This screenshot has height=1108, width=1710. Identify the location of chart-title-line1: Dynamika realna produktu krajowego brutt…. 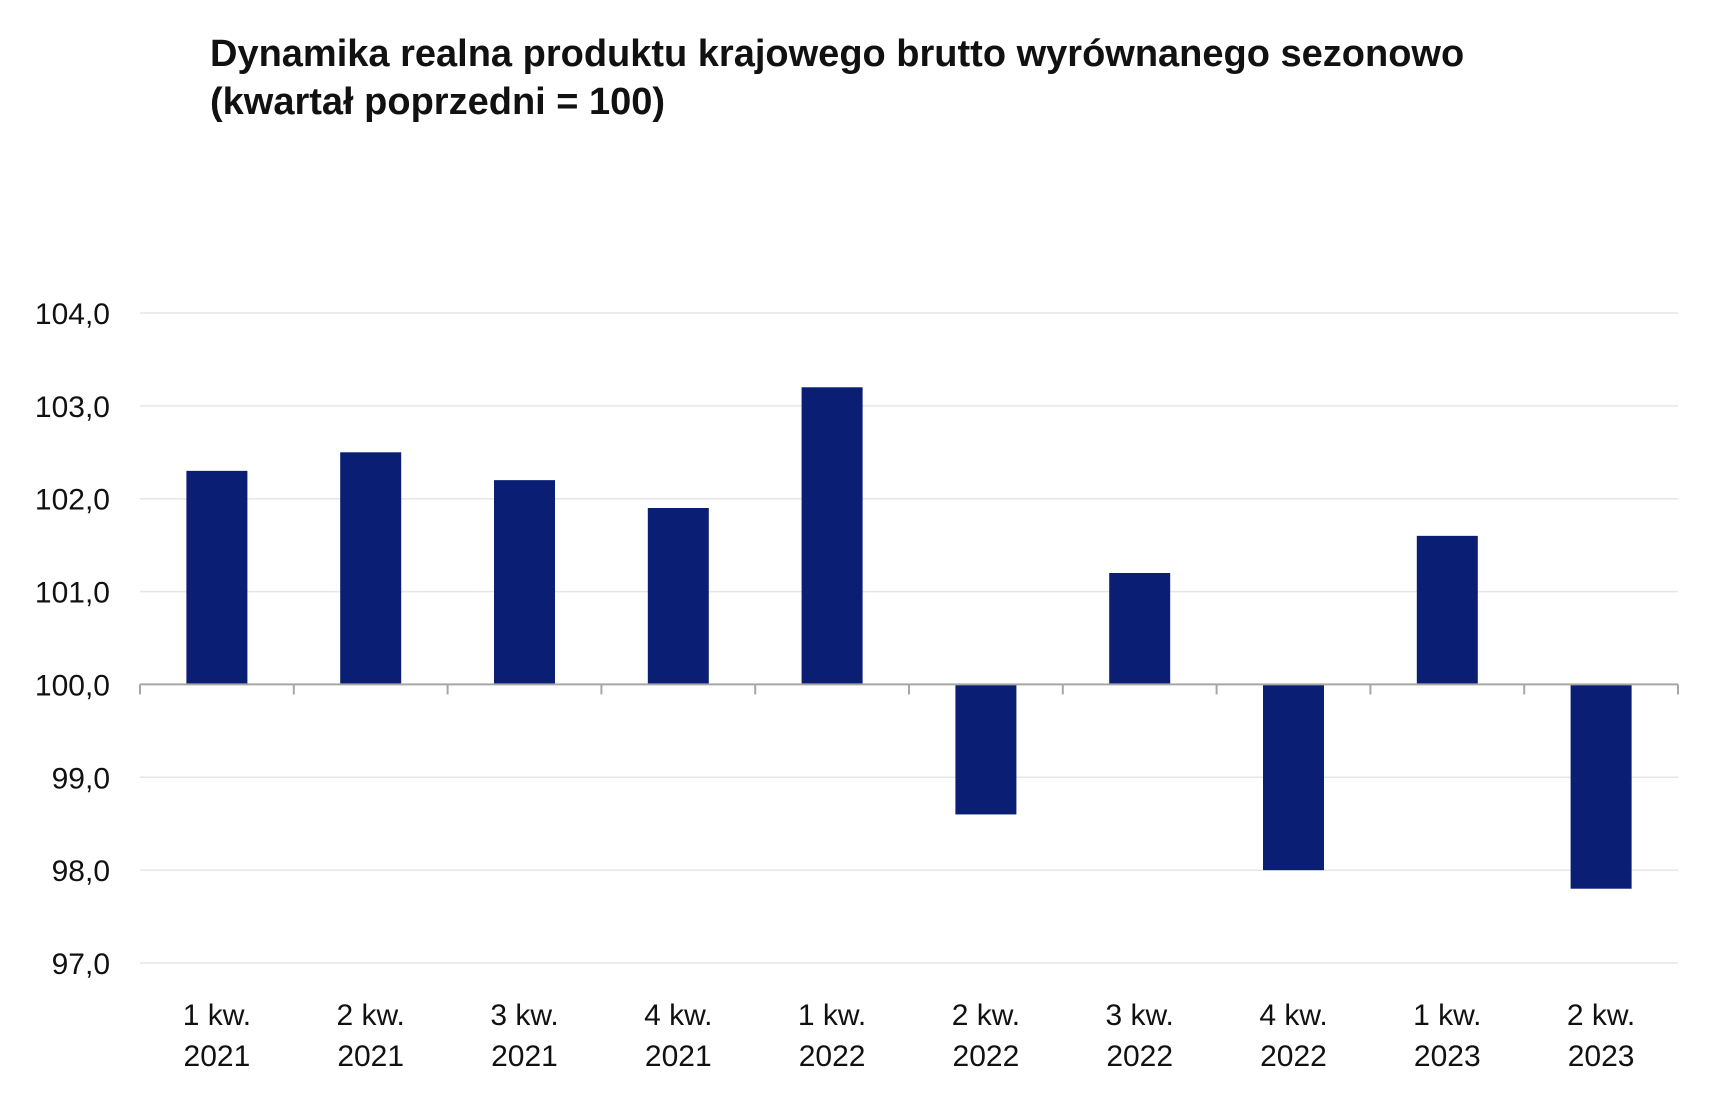
(837, 54).